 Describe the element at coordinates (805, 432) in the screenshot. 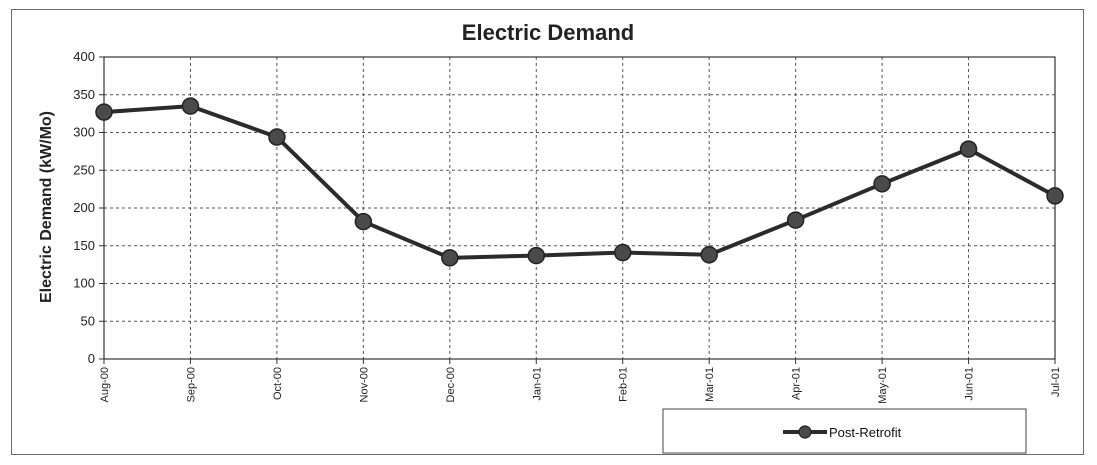

I see `legend-marker-swatch` at that location.